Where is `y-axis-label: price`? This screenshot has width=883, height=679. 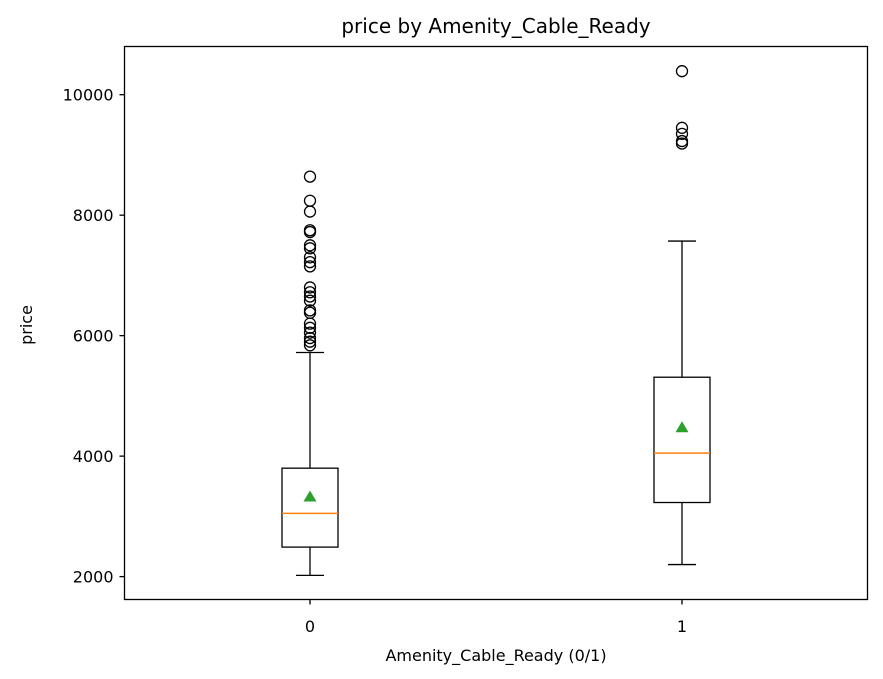
y-axis-label: price is located at coordinates (26, 325).